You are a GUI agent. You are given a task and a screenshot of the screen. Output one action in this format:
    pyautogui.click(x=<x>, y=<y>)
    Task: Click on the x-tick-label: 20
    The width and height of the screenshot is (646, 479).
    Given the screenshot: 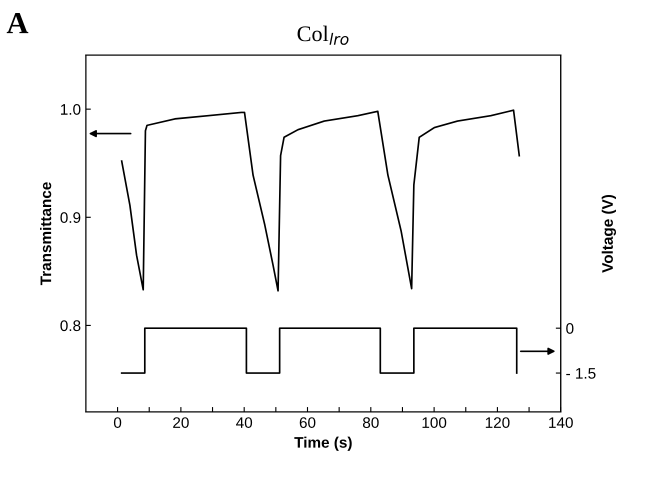 What is the action you would take?
    pyautogui.click(x=181, y=422)
    